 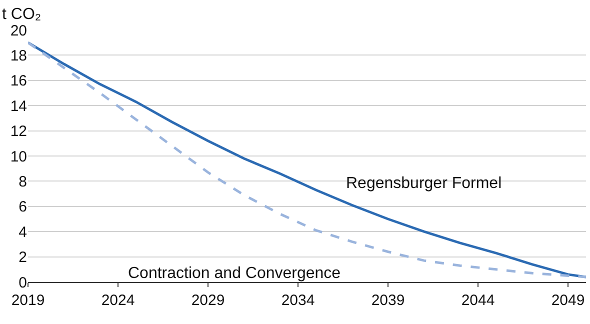 I want to click on y-axis-title: t CO₂, so click(x=22, y=14).